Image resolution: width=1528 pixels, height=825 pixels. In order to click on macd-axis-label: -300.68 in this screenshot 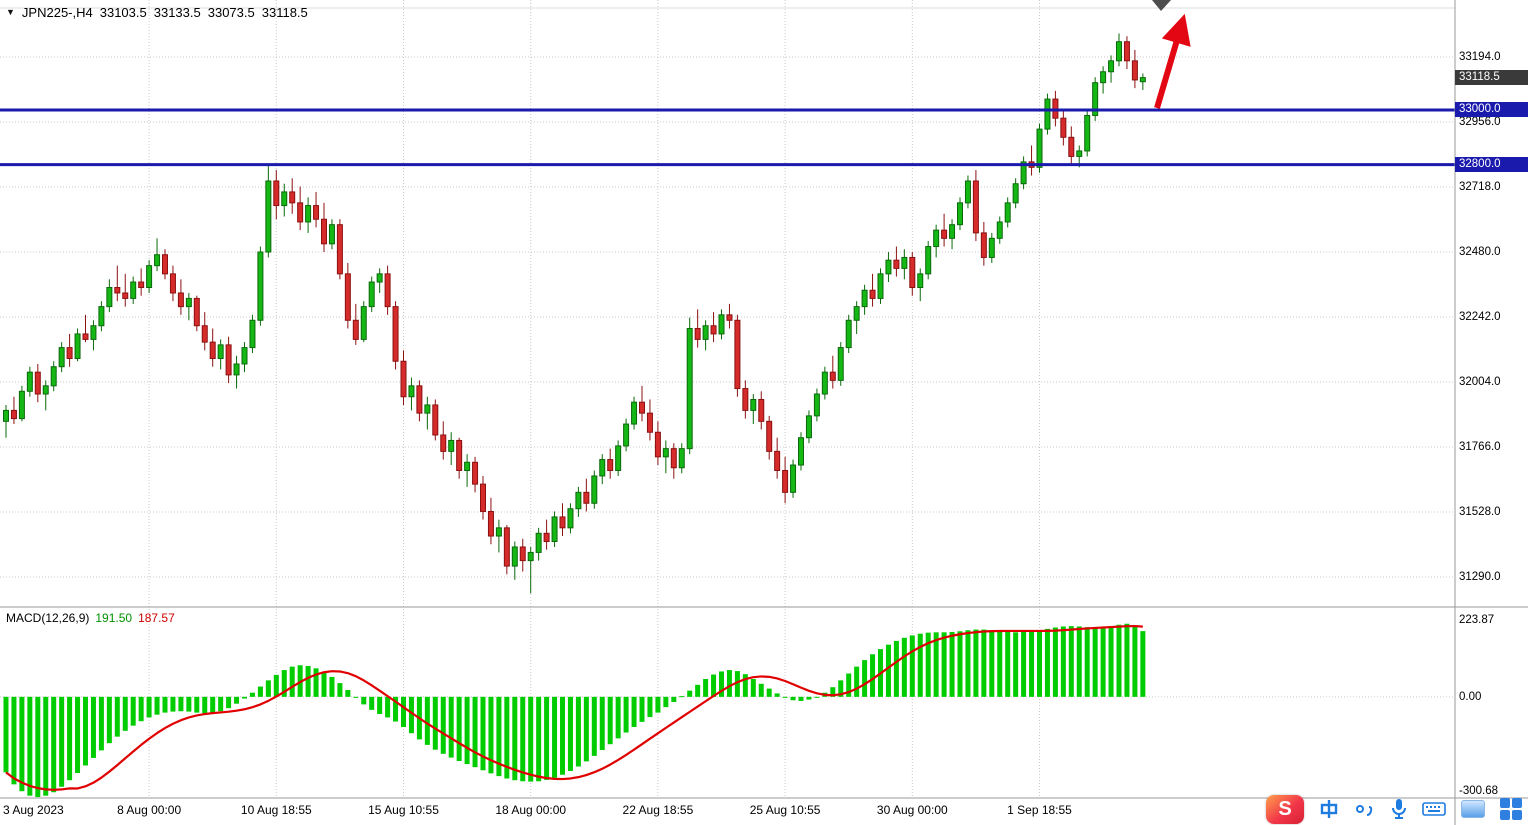, I will do `click(1479, 791)`.